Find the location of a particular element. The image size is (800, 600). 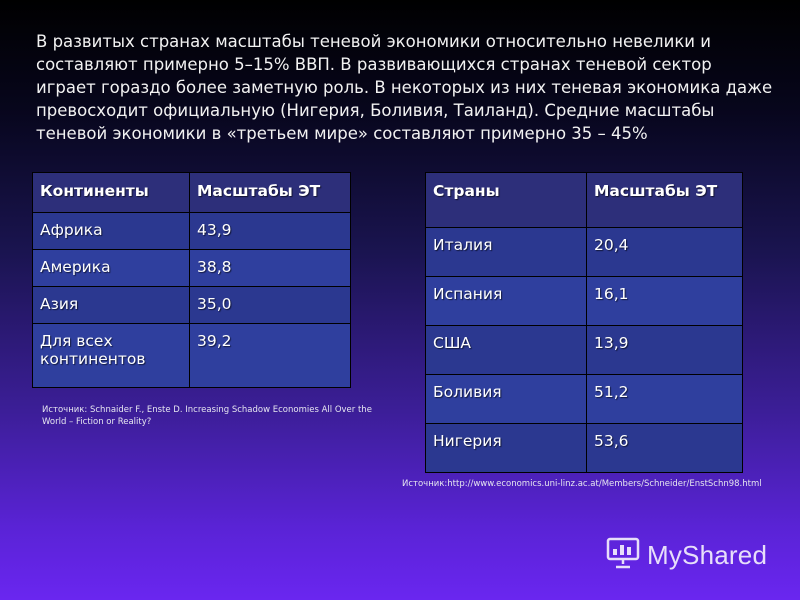

continent-name: Азия is located at coordinates (111, 305).